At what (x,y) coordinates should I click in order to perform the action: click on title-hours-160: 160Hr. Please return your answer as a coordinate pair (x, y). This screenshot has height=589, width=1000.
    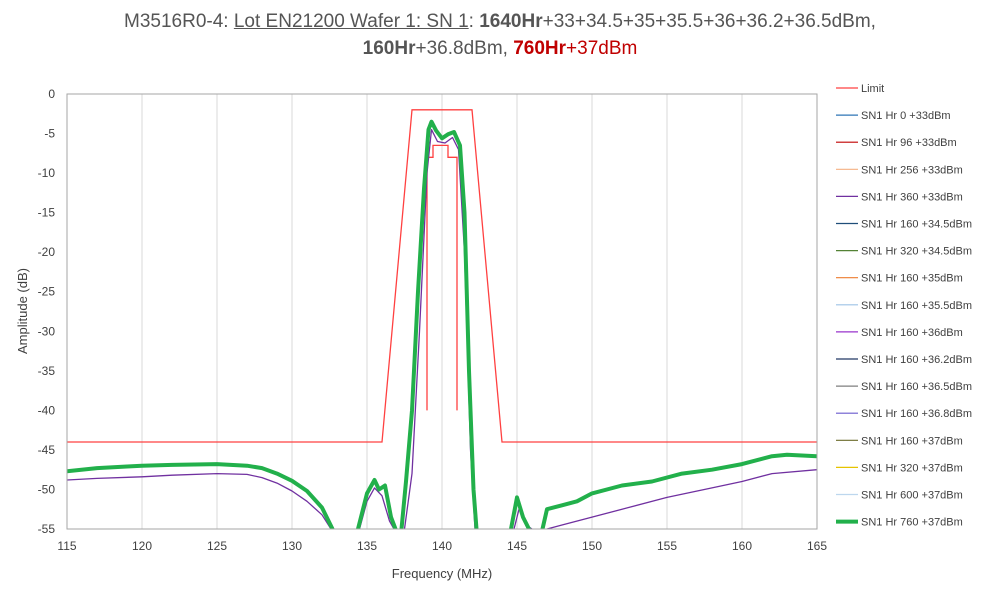
    Looking at the image, I should click on (389, 48).